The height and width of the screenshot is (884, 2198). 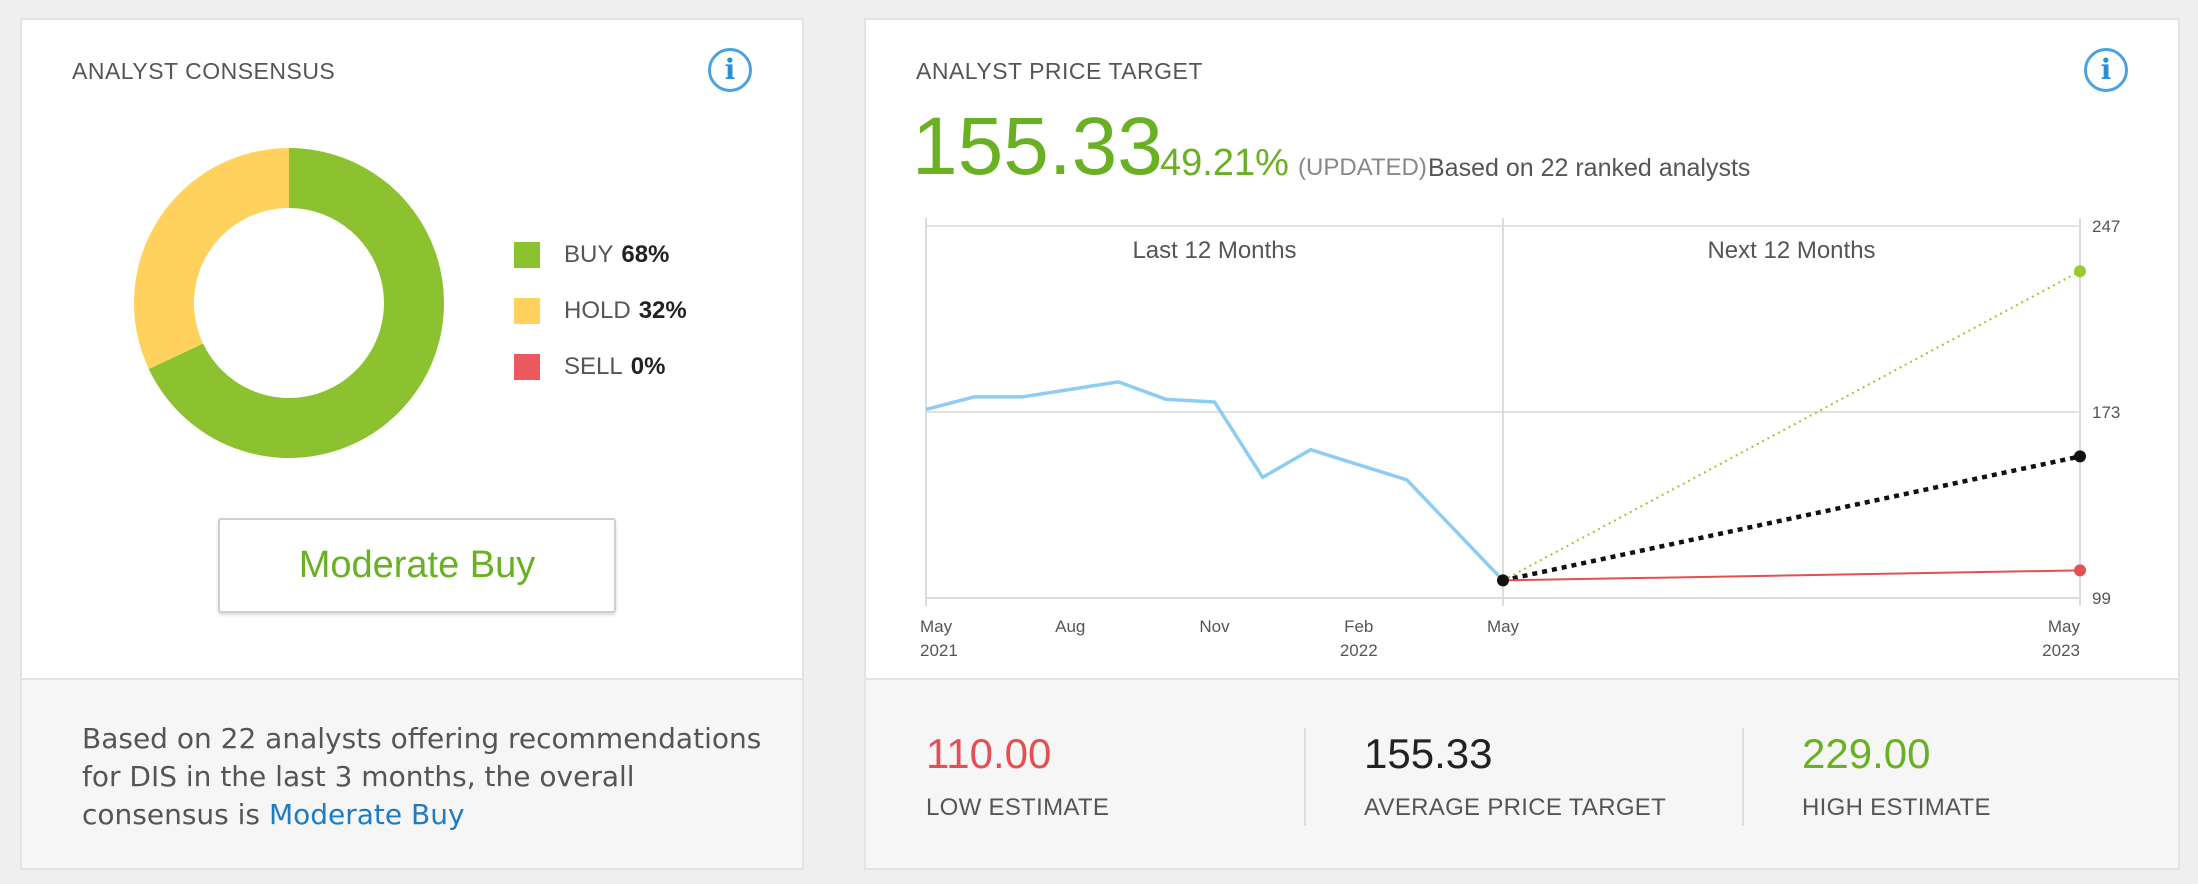 I want to click on legend-value-sell: 0%, so click(x=648, y=366).